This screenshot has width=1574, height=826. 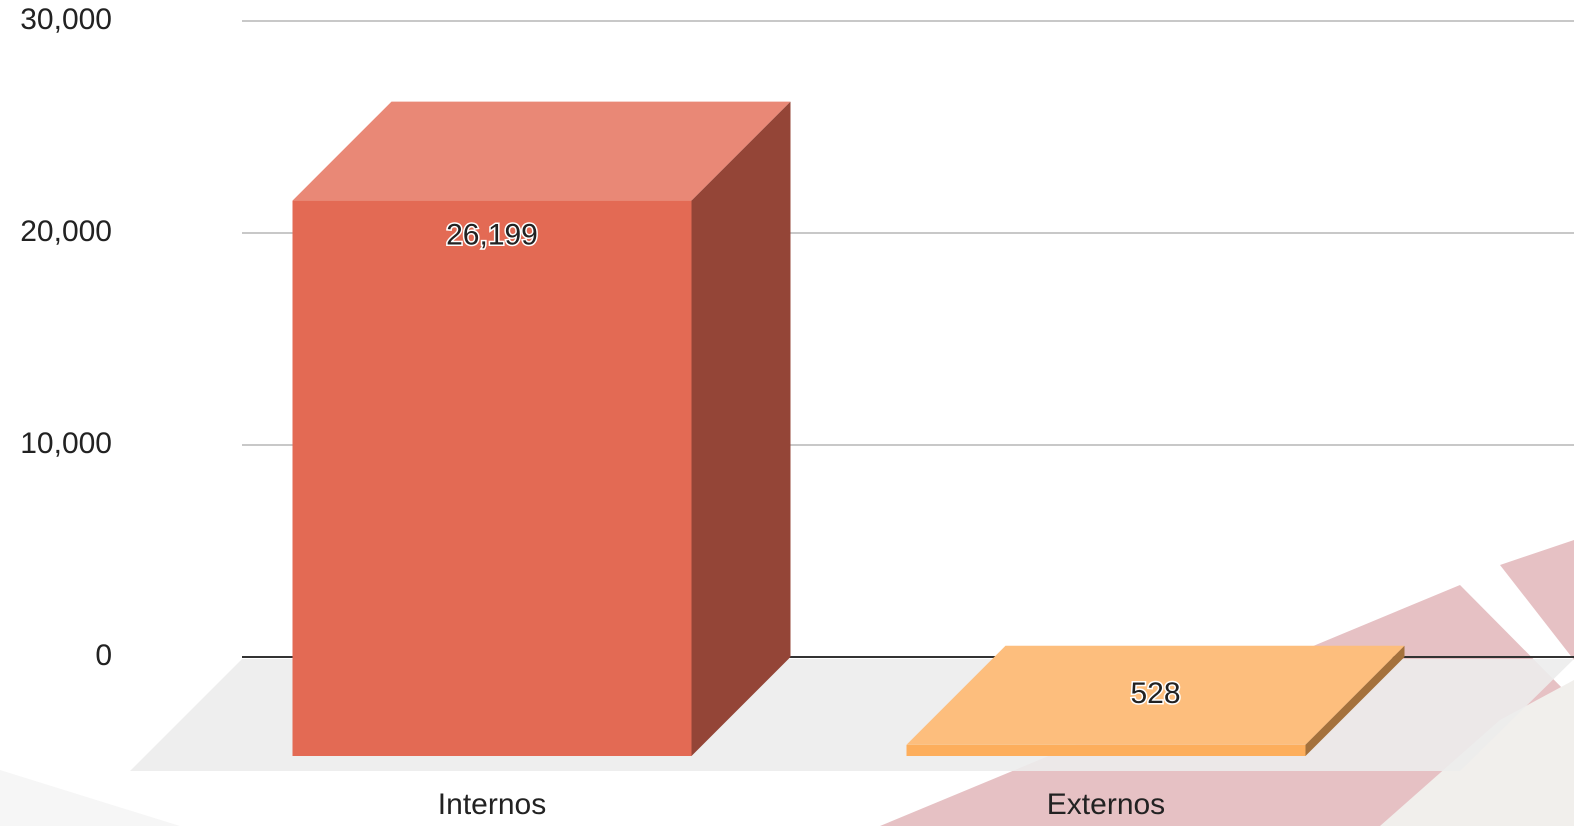 I want to click on y-tick-label: 0, so click(x=103, y=655).